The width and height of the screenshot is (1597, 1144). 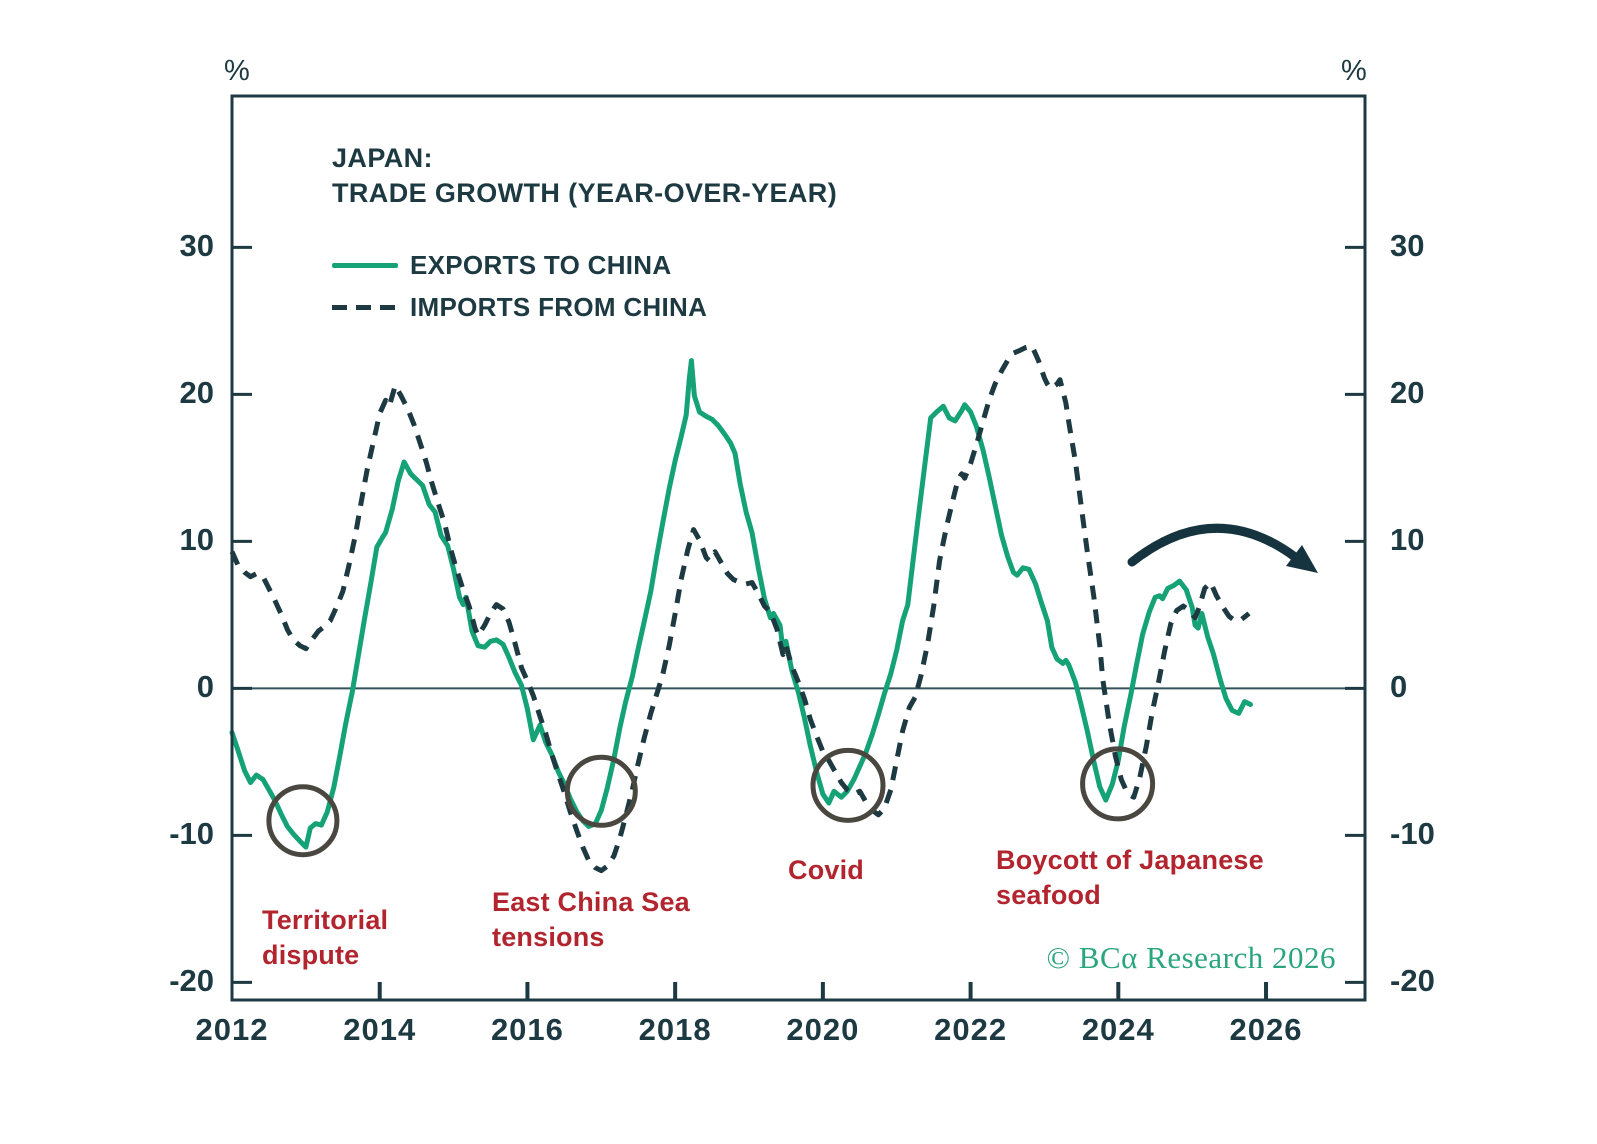 I want to click on legend: EXPORTS TO CHINA IMPORTS FROM CHINA, so click(x=519, y=286).